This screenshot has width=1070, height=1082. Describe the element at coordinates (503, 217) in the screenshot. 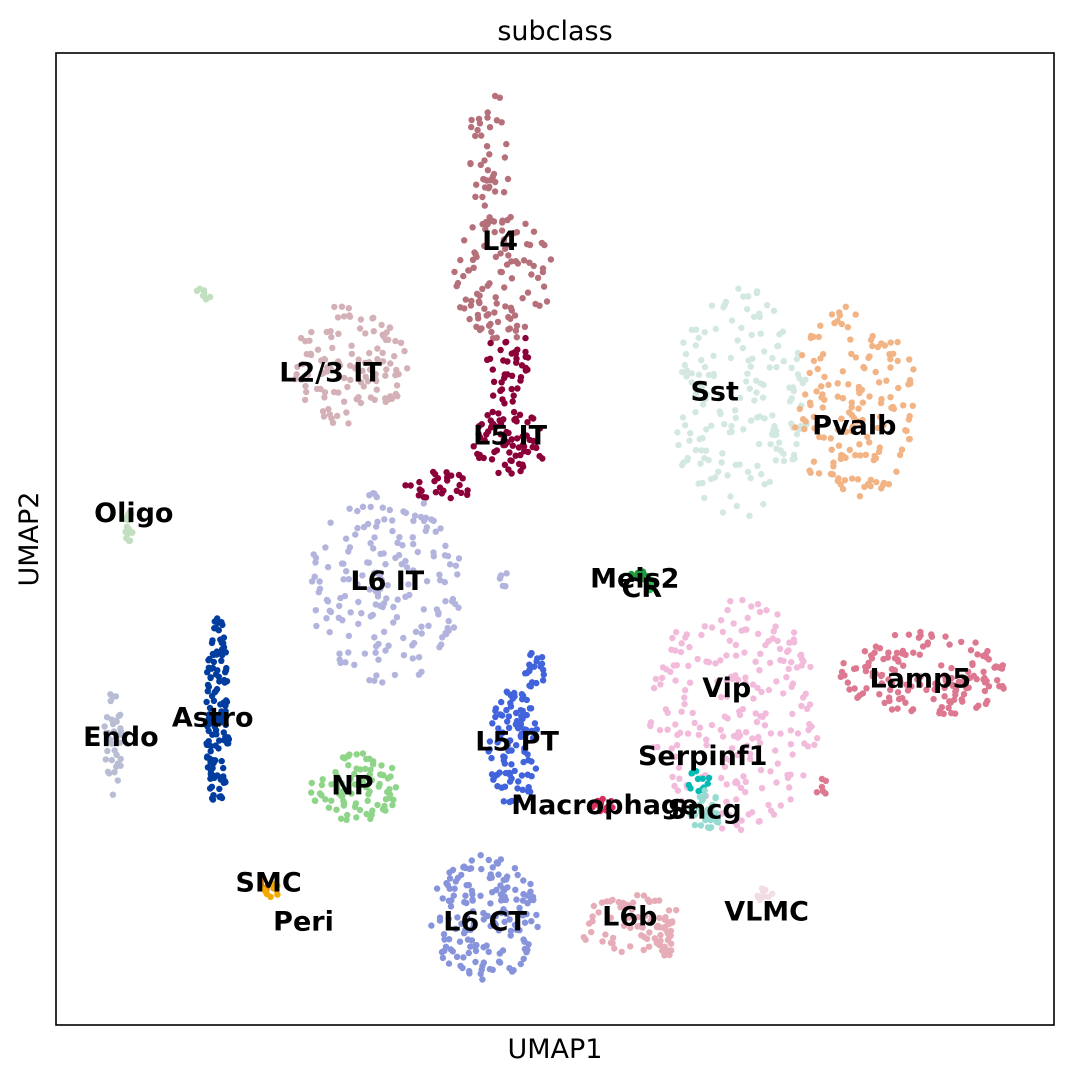

I see `series-l4` at that location.